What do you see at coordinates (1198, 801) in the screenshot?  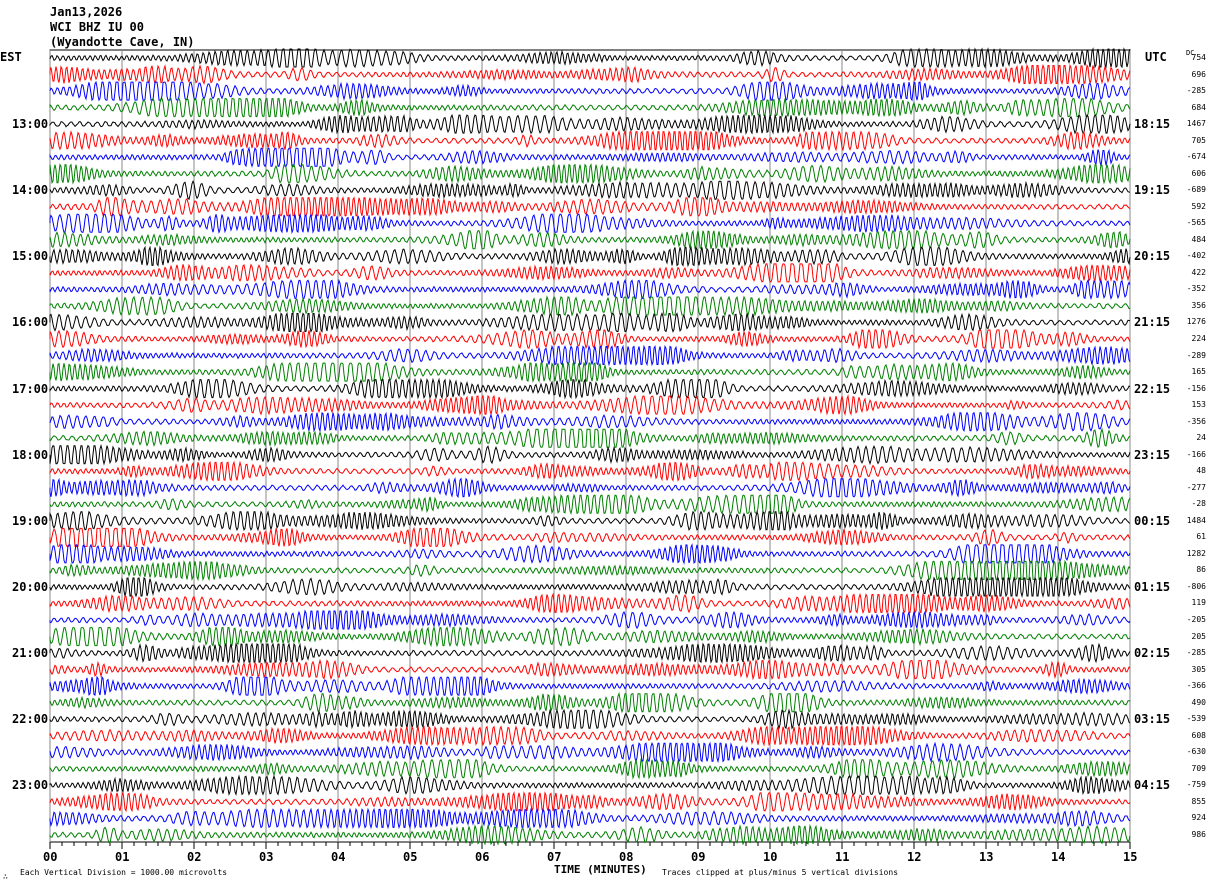 I see `dc-offset-label: 855` at bounding box center [1198, 801].